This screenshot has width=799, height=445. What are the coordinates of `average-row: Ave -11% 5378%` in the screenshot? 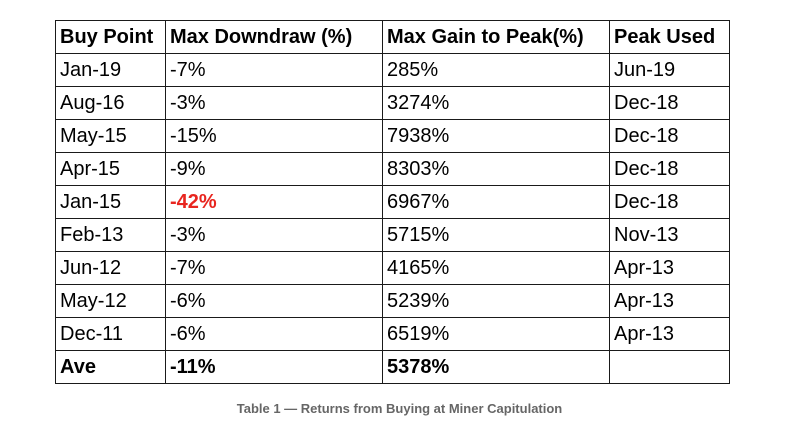 It's located at (392, 367).